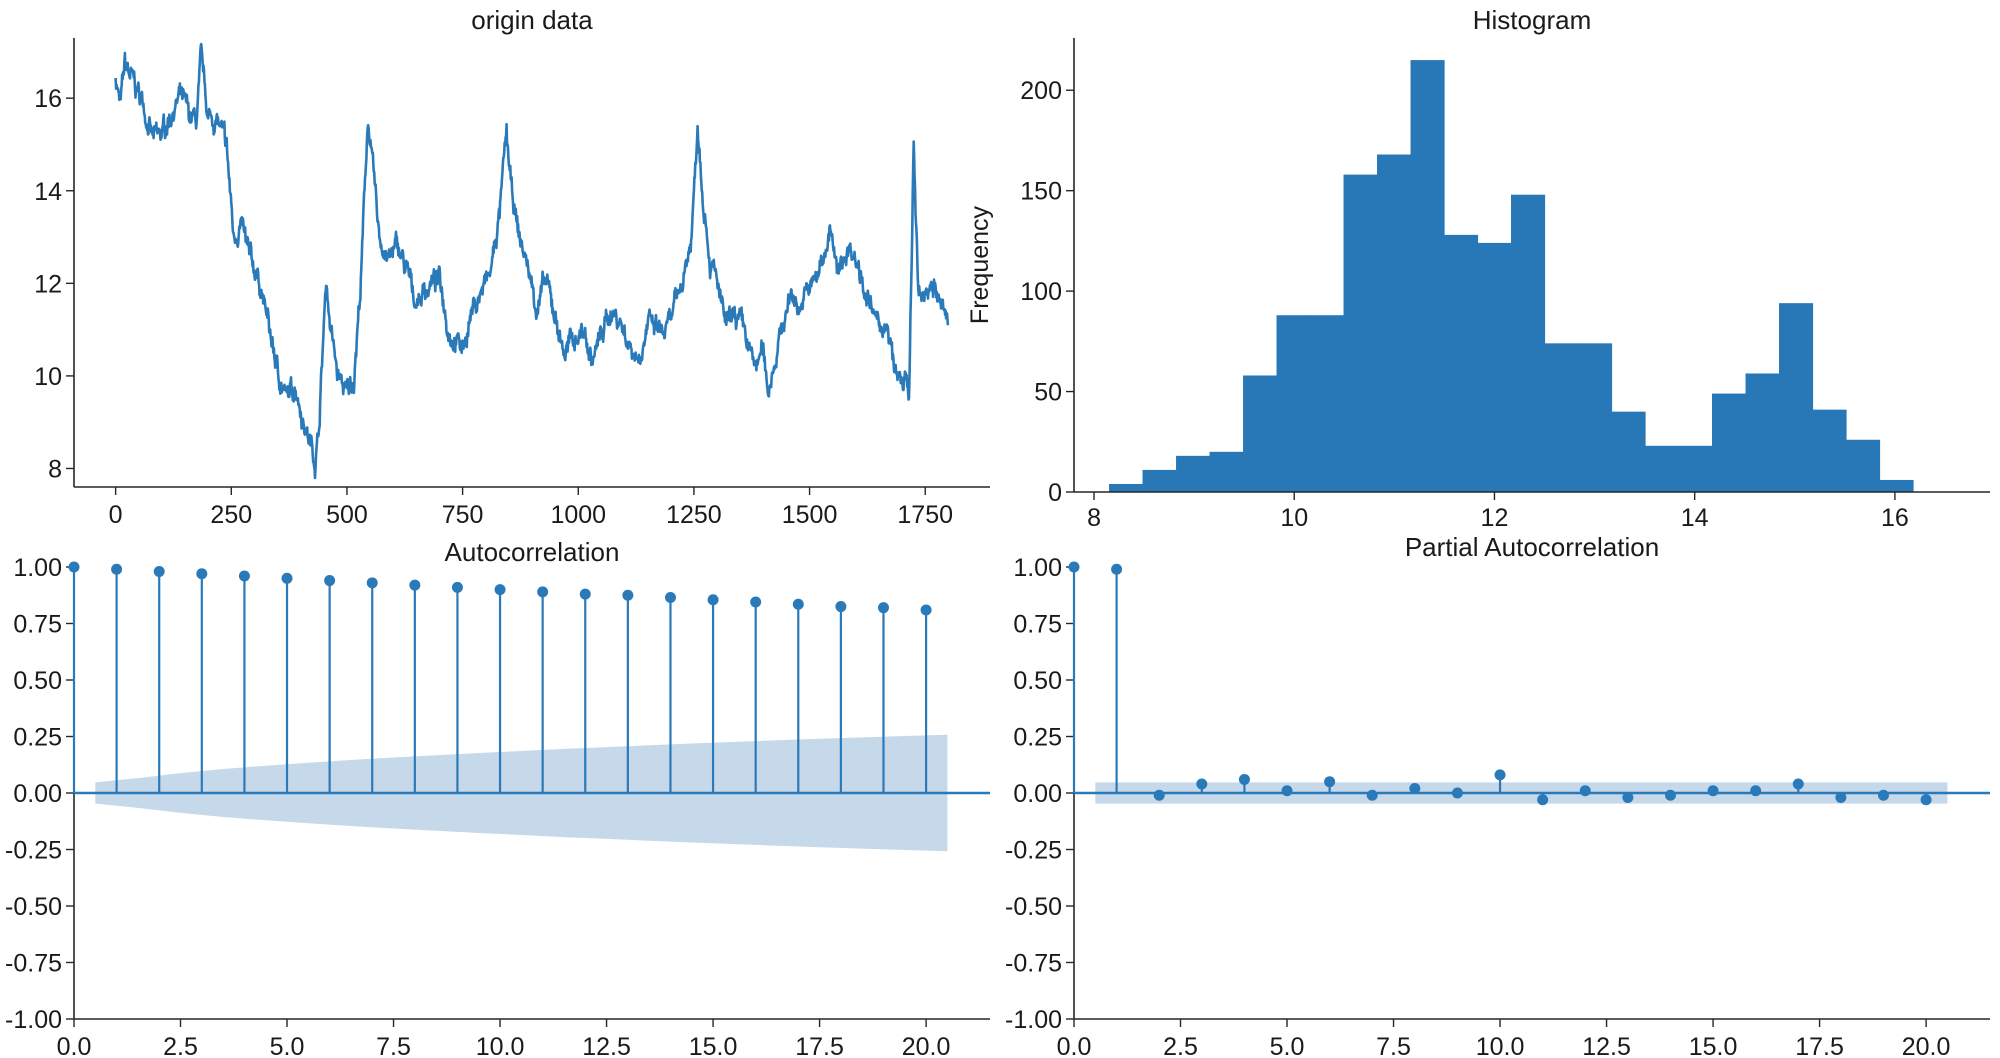  What do you see at coordinates (37, 738) in the screenshot?
I see `acf-y-tick-label: 0.25` at bounding box center [37, 738].